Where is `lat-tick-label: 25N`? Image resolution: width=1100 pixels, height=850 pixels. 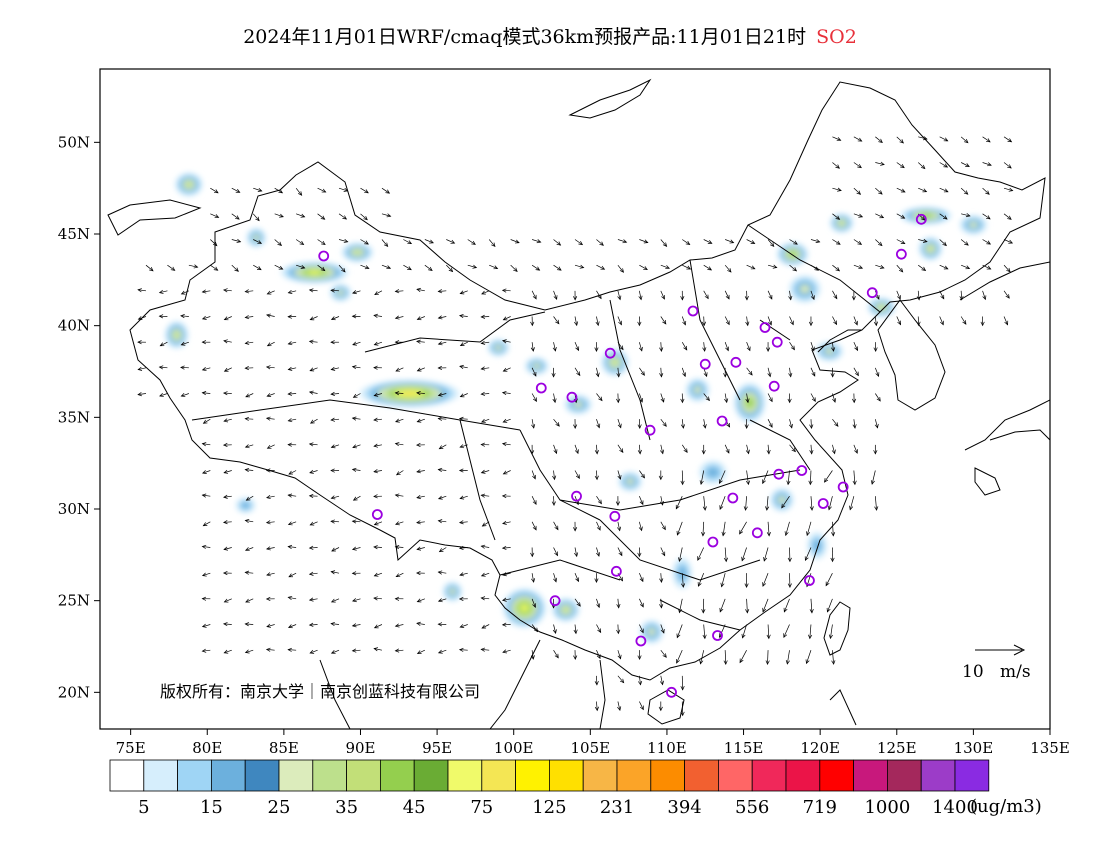 lat-tick-label: 25N is located at coordinates (74, 601).